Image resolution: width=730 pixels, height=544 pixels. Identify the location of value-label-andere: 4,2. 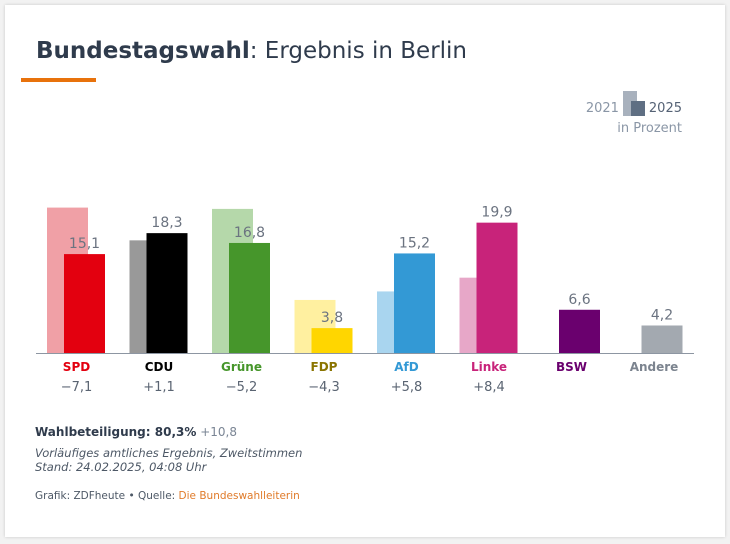
(662, 315).